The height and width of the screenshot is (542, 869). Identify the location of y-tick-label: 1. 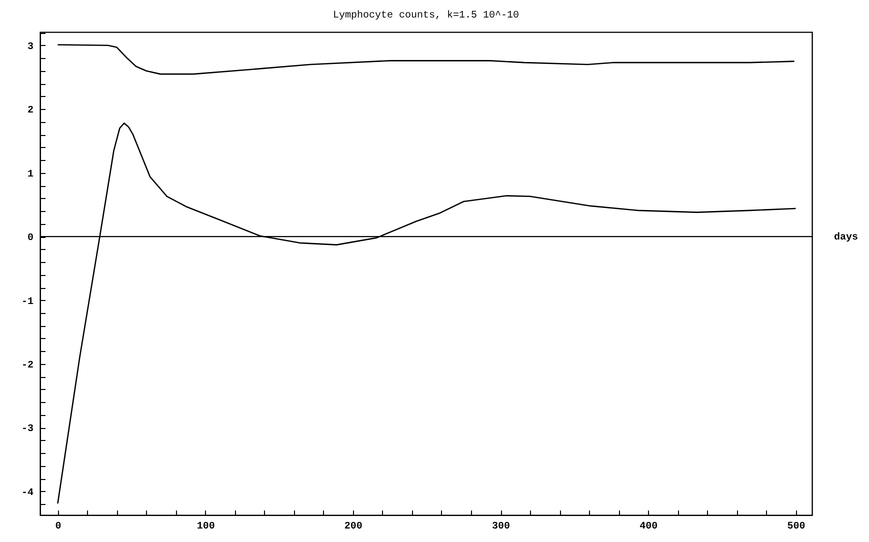
(30, 174).